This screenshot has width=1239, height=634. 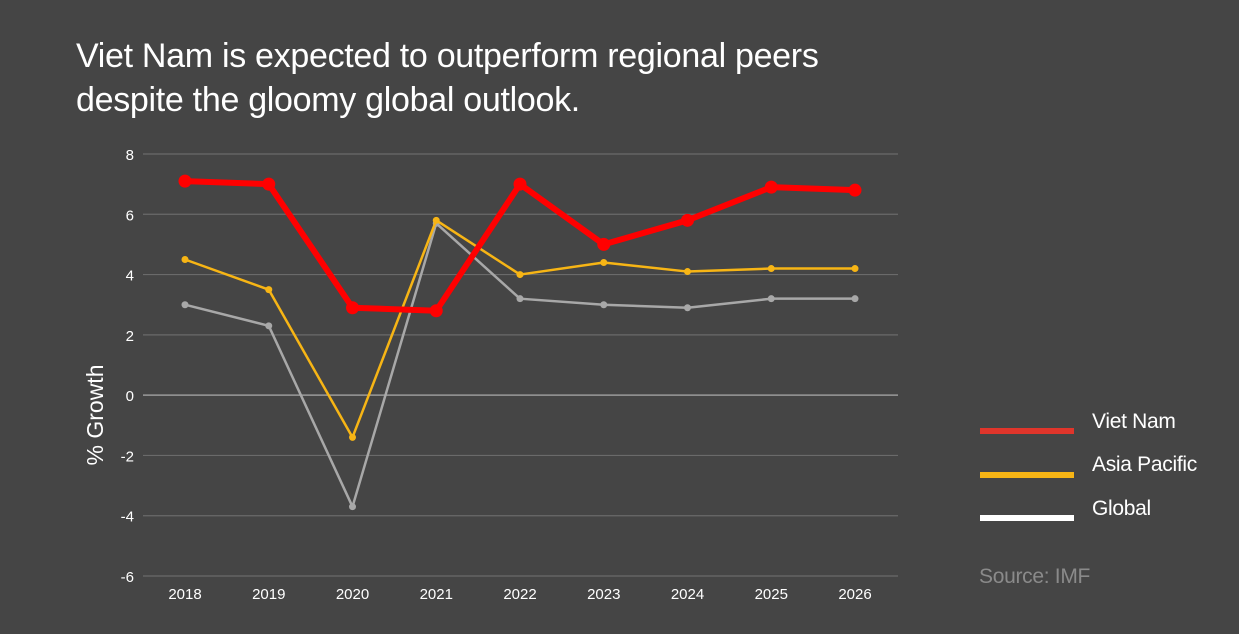 What do you see at coordinates (184, 594) in the screenshot?
I see `x-tick-label: 2018` at bounding box center [184, 594].